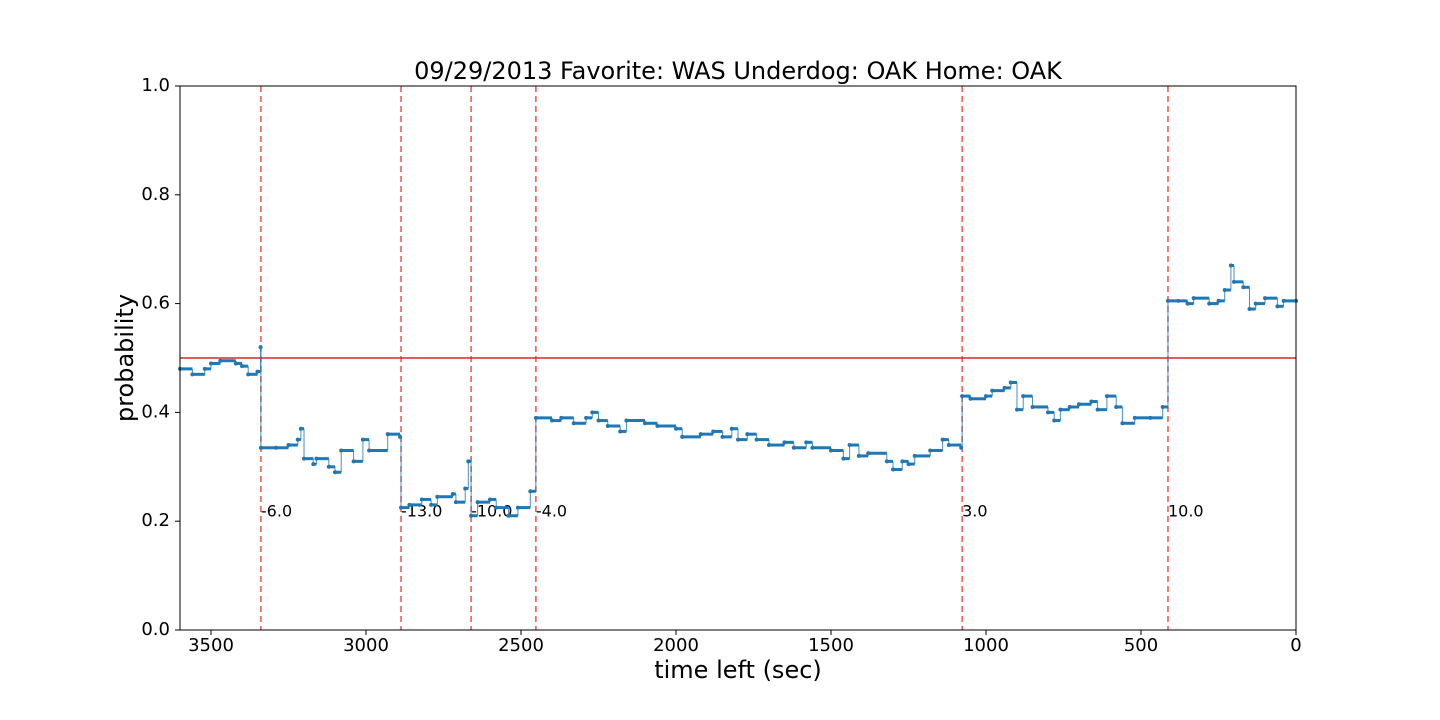 This screenshot has width=1440, height=720. I want to click on x-tick-label: 3500, so click(211, 645).